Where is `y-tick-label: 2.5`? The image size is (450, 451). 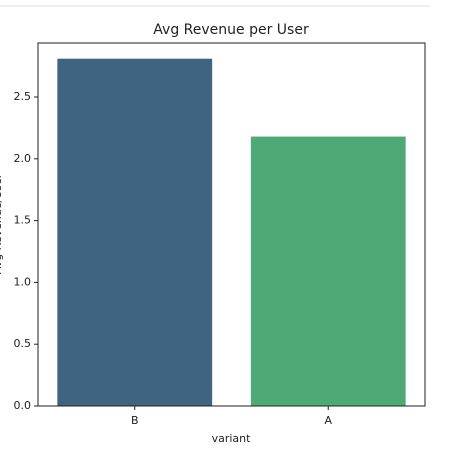 y-tick-label: 2.5 is located at coordinates (23, 96).